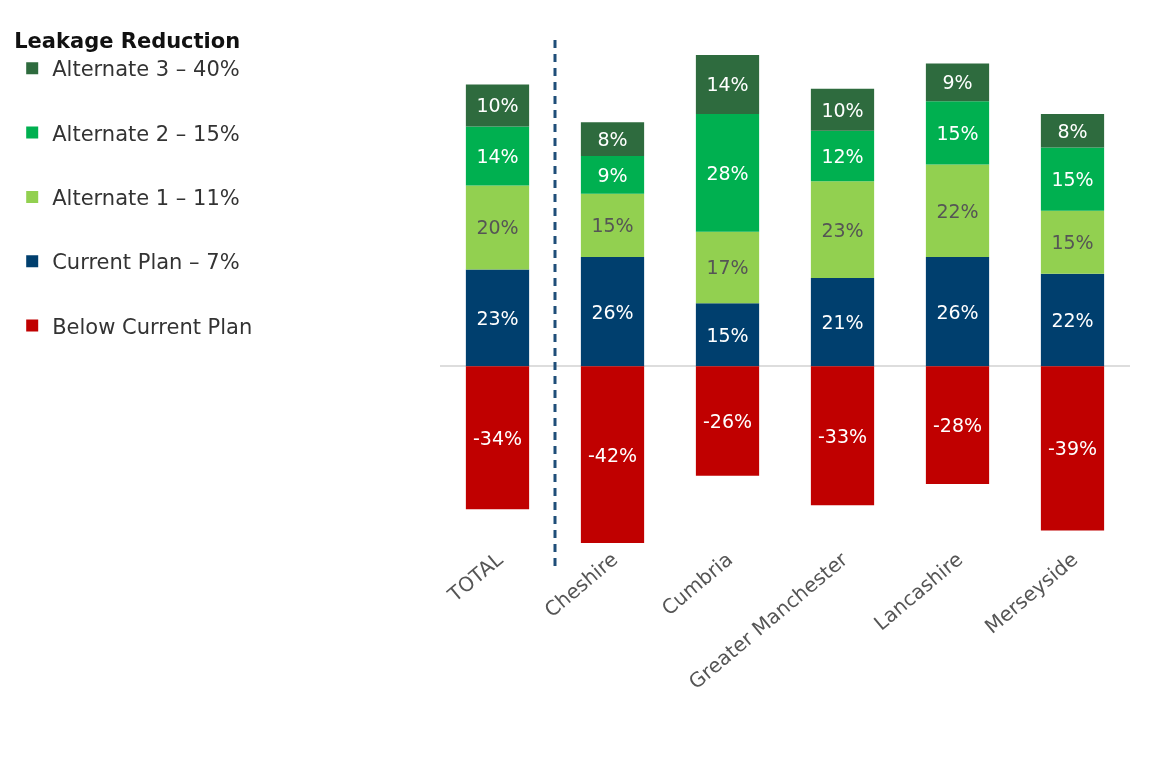 The width and height of the screenshot is (1150, 758). Describe the element at coordinates (146, 133) in the screenshot. I see `legend-label: Alternate 2 – 15%` at that location.